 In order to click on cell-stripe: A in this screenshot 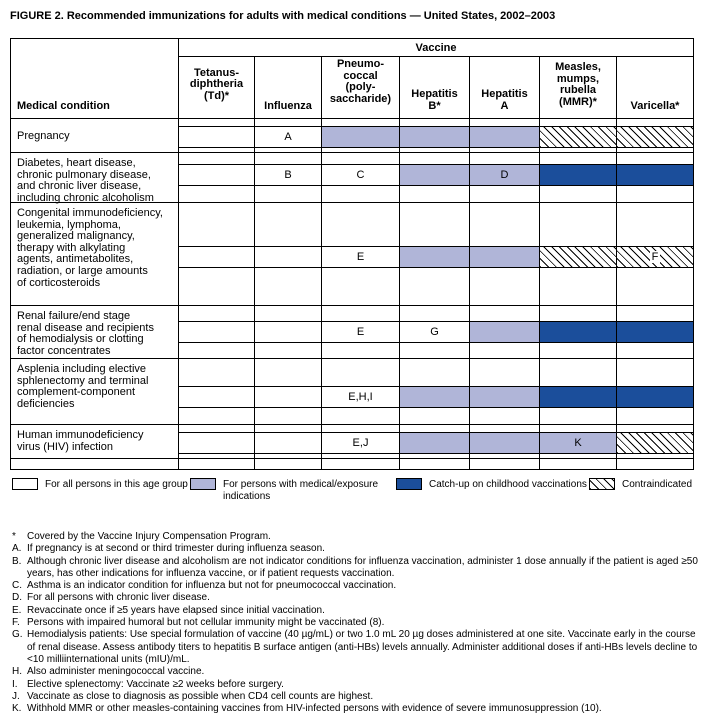, I will do `click(288, 137)`.